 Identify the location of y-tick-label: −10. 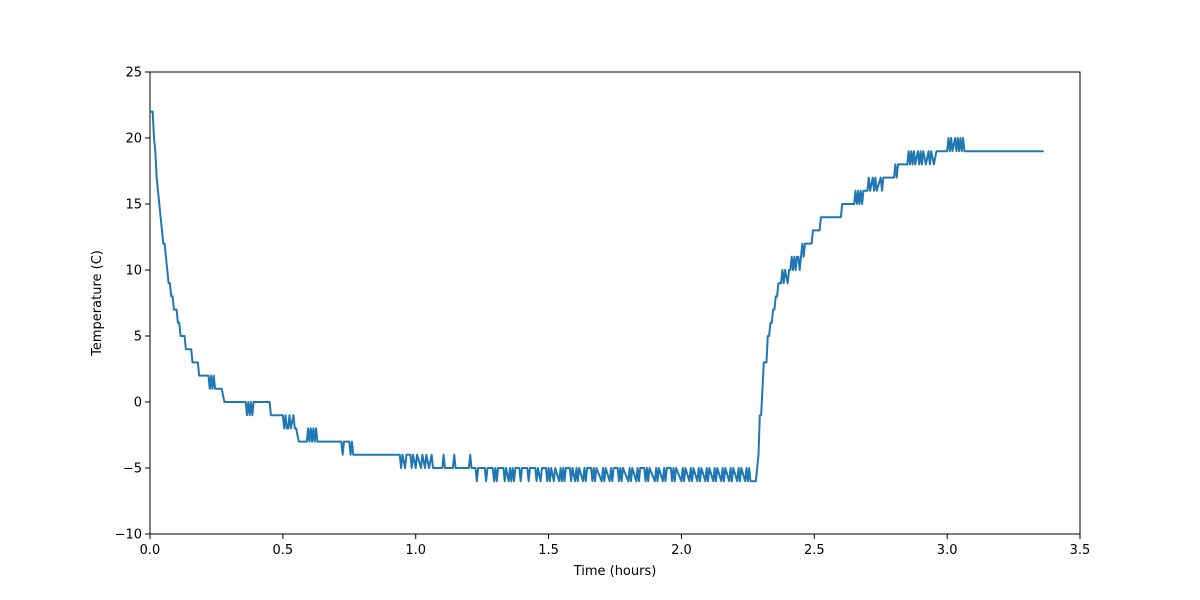
(128, 535).